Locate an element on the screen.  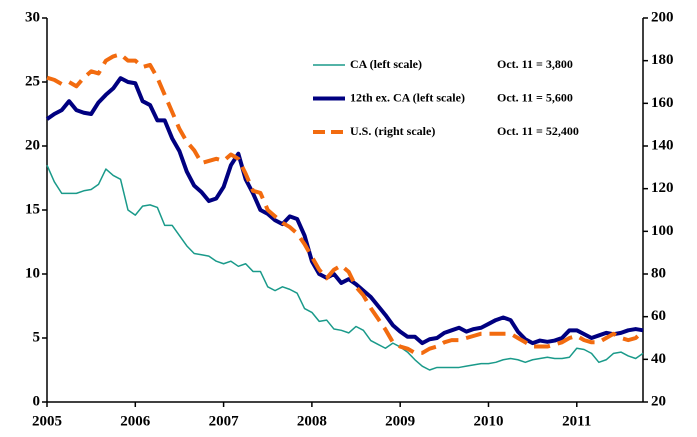
y-tick-label: 25 is located at coordinates (32, 81).